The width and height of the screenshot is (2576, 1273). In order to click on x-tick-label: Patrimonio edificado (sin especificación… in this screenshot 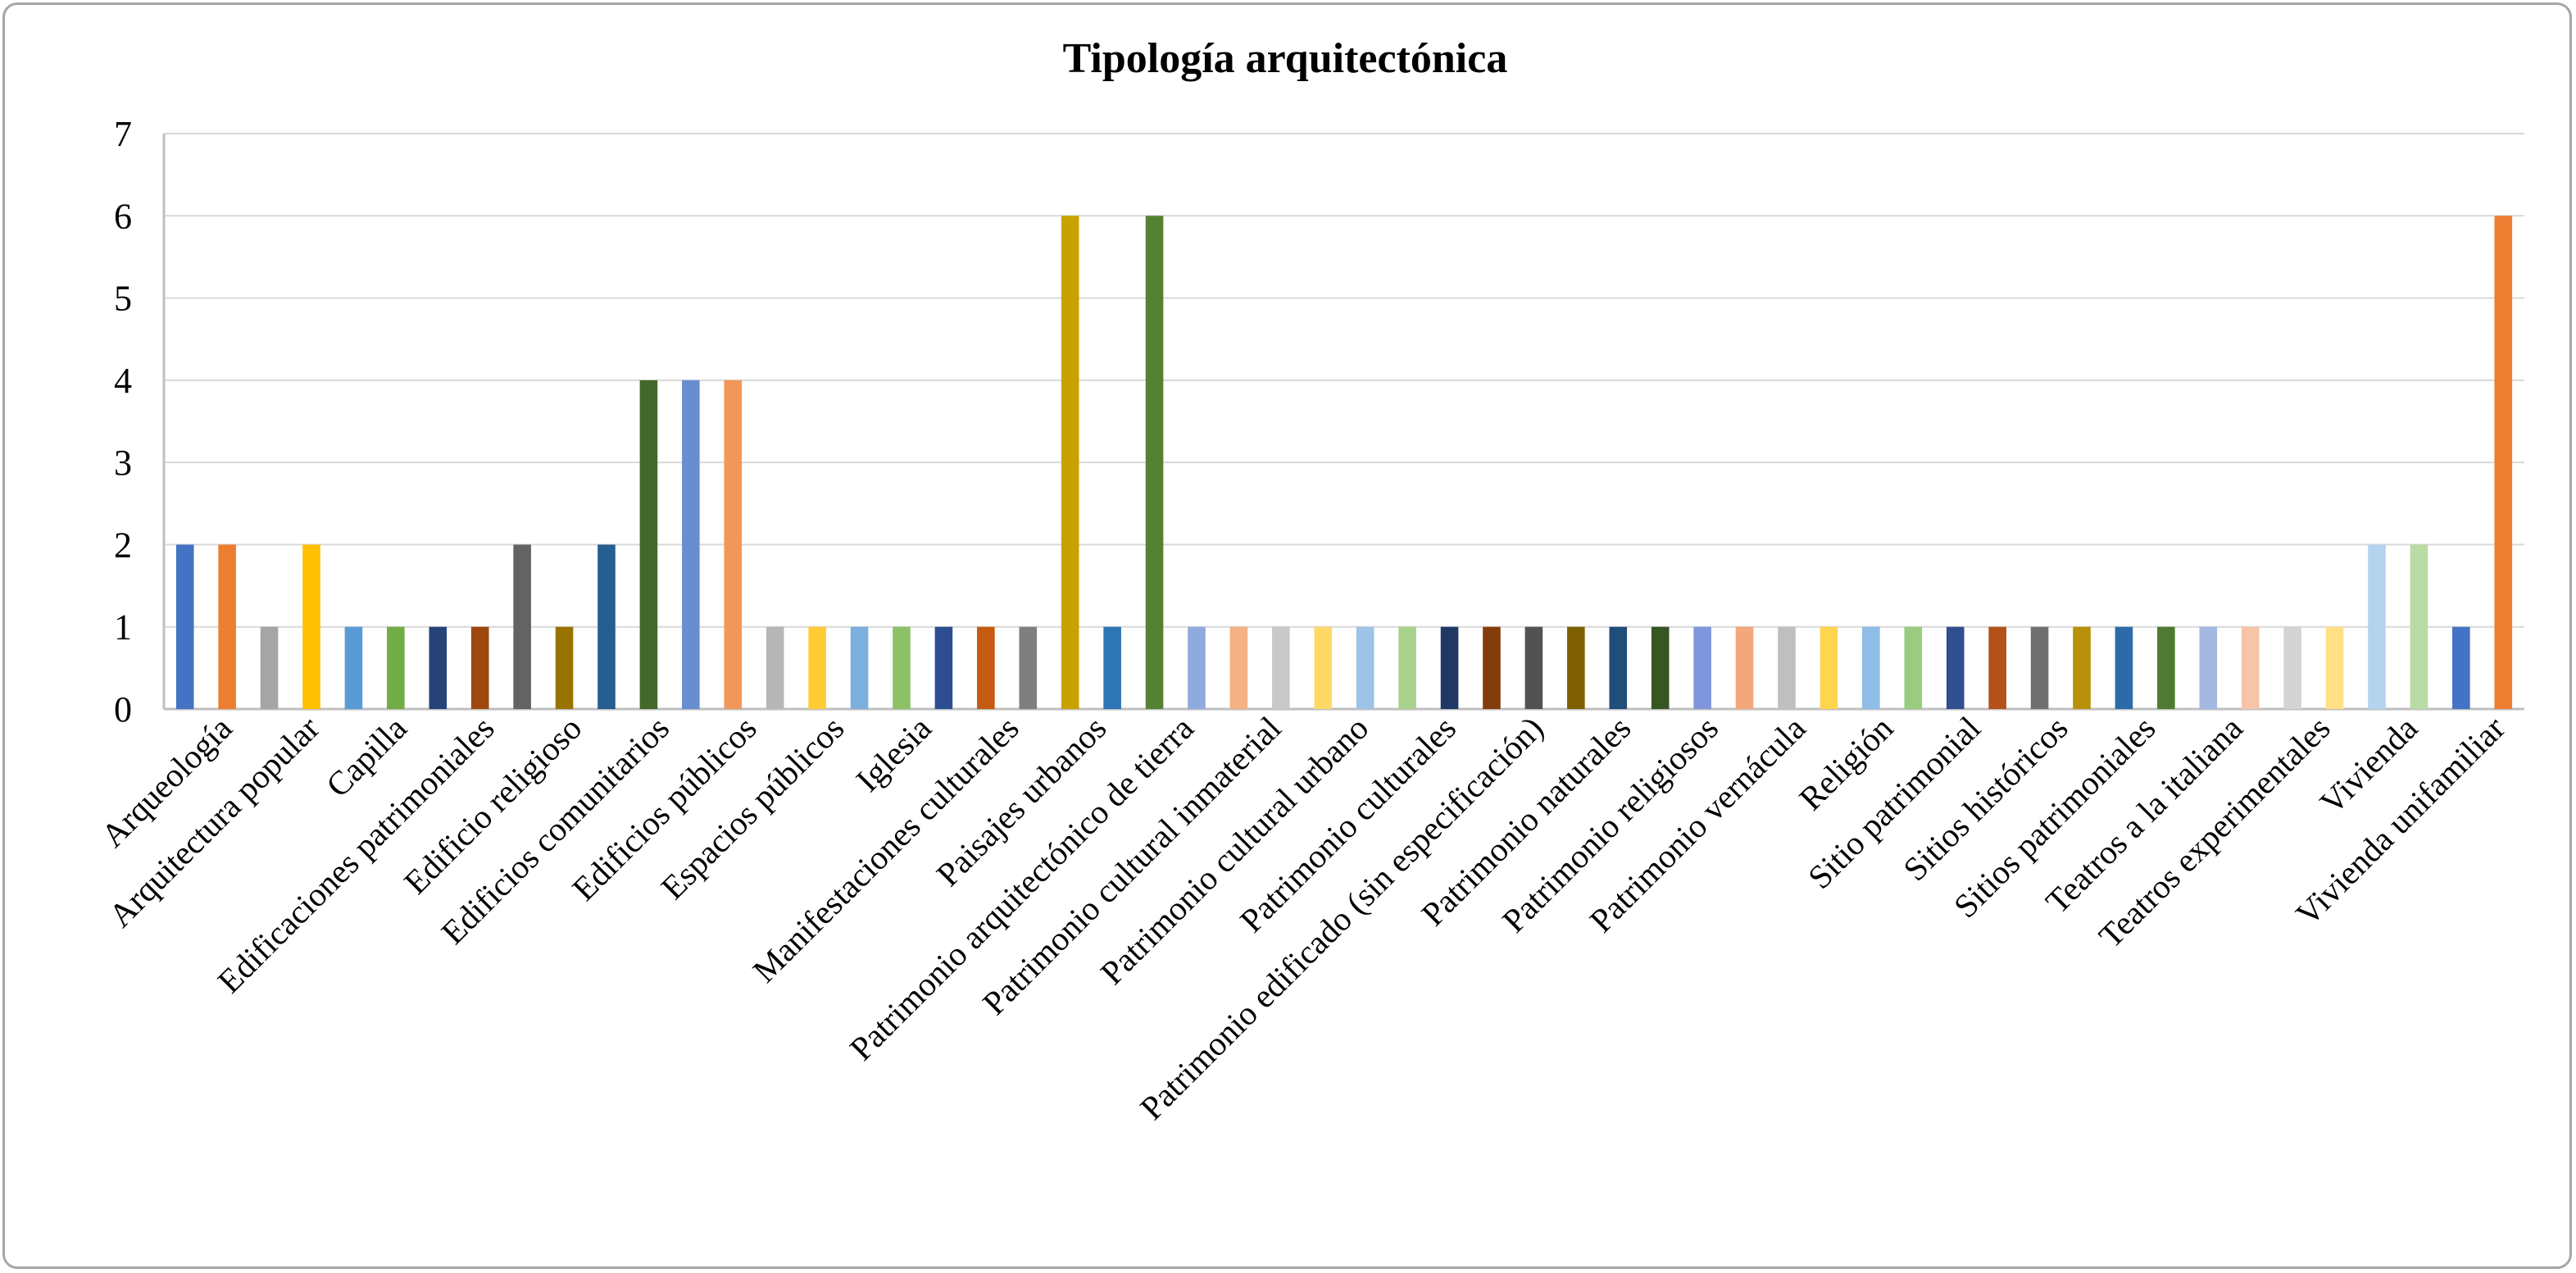, I will do `click(1342, 918)`.